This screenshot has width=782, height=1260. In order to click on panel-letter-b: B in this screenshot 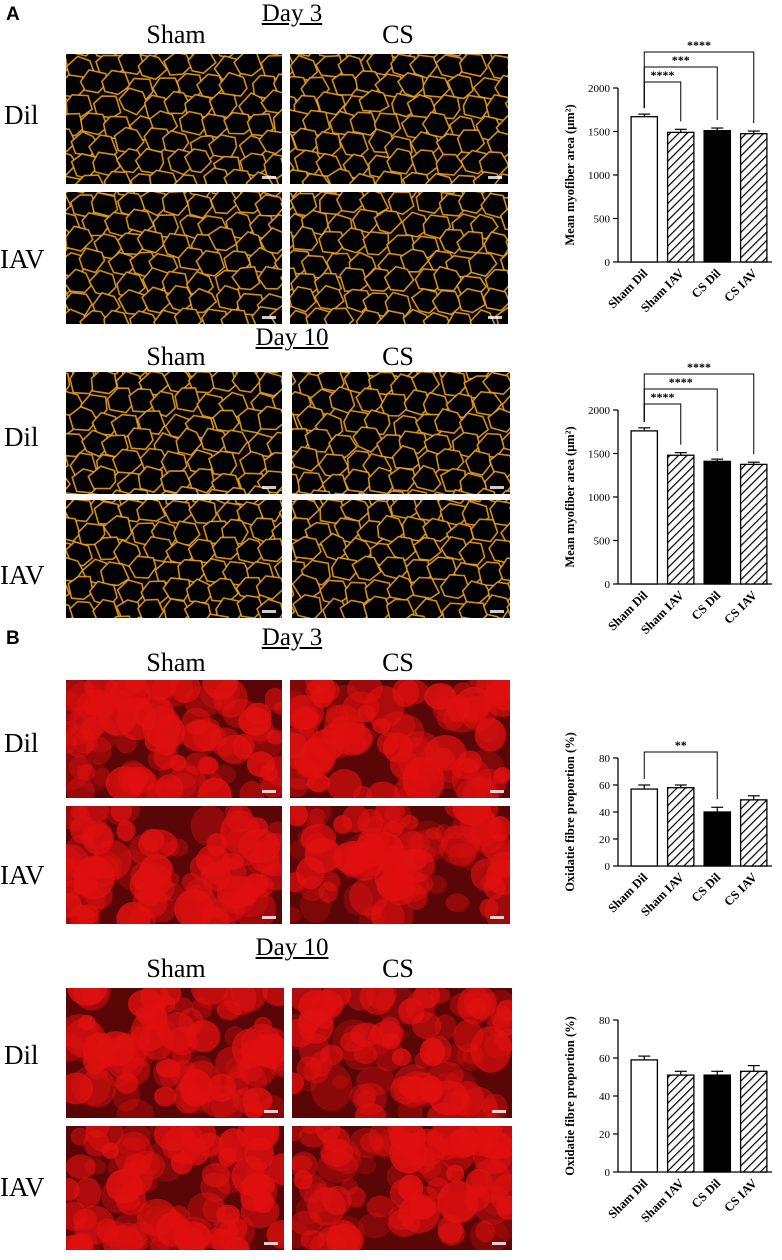, I will do `click(13, 638)`.